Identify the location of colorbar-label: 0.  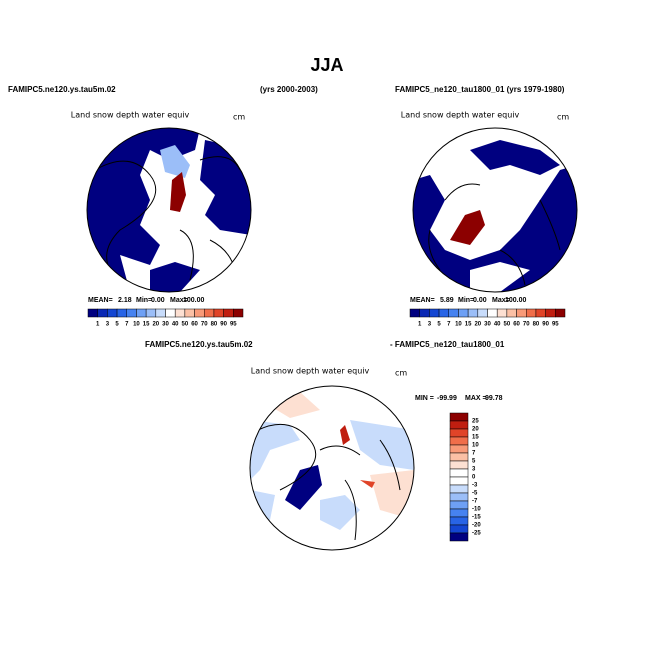
(474, 478).